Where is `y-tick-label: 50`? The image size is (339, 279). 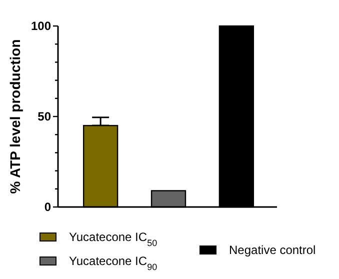
y-tick-label: 50 is located at coordinates (45, 117).